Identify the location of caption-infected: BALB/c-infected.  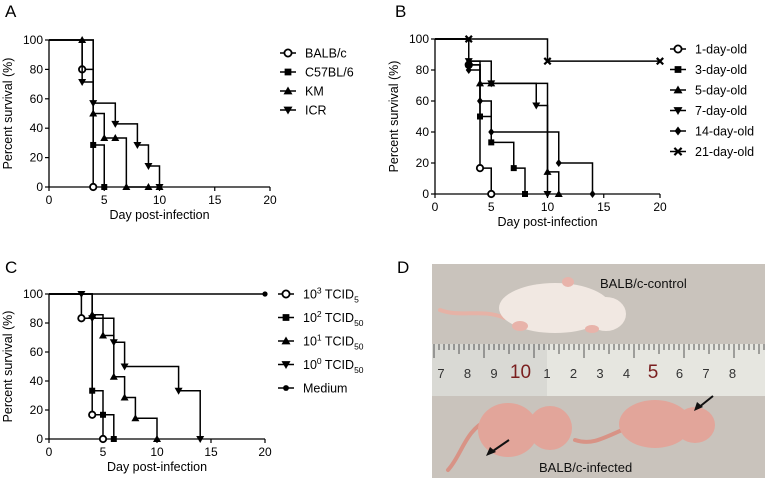
(585, 467).